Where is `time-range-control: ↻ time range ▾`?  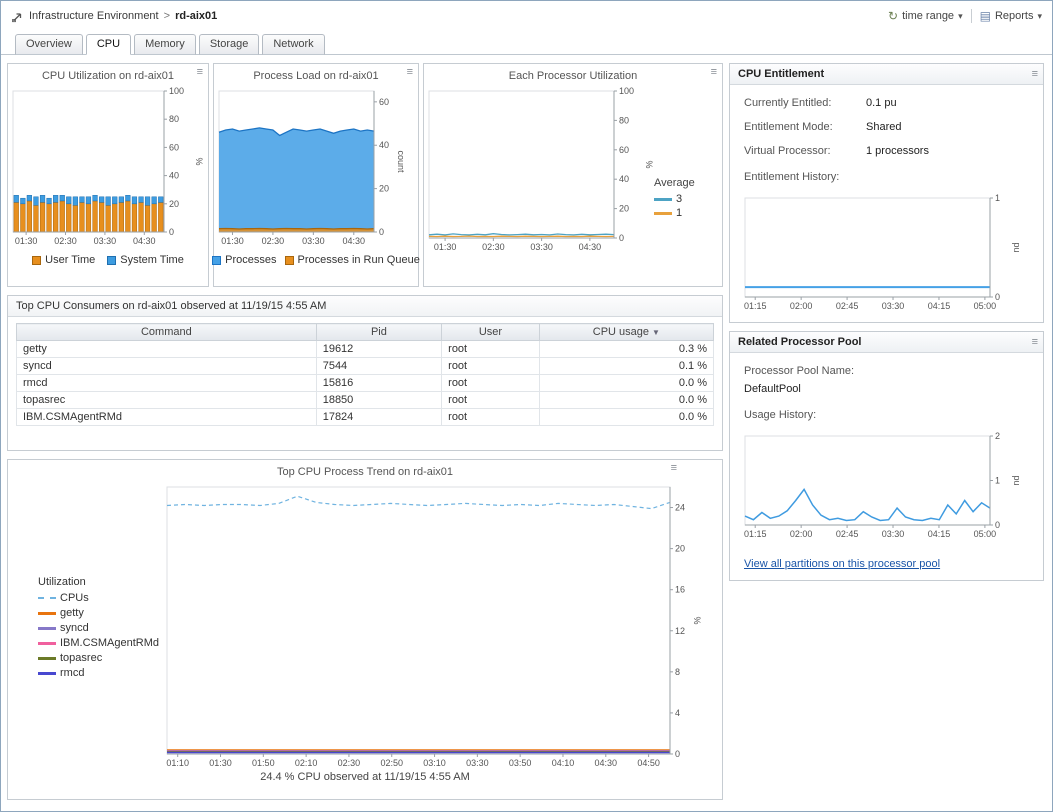 time-range-control: ↻ time range ▾ is located at coordinates (925, 16).